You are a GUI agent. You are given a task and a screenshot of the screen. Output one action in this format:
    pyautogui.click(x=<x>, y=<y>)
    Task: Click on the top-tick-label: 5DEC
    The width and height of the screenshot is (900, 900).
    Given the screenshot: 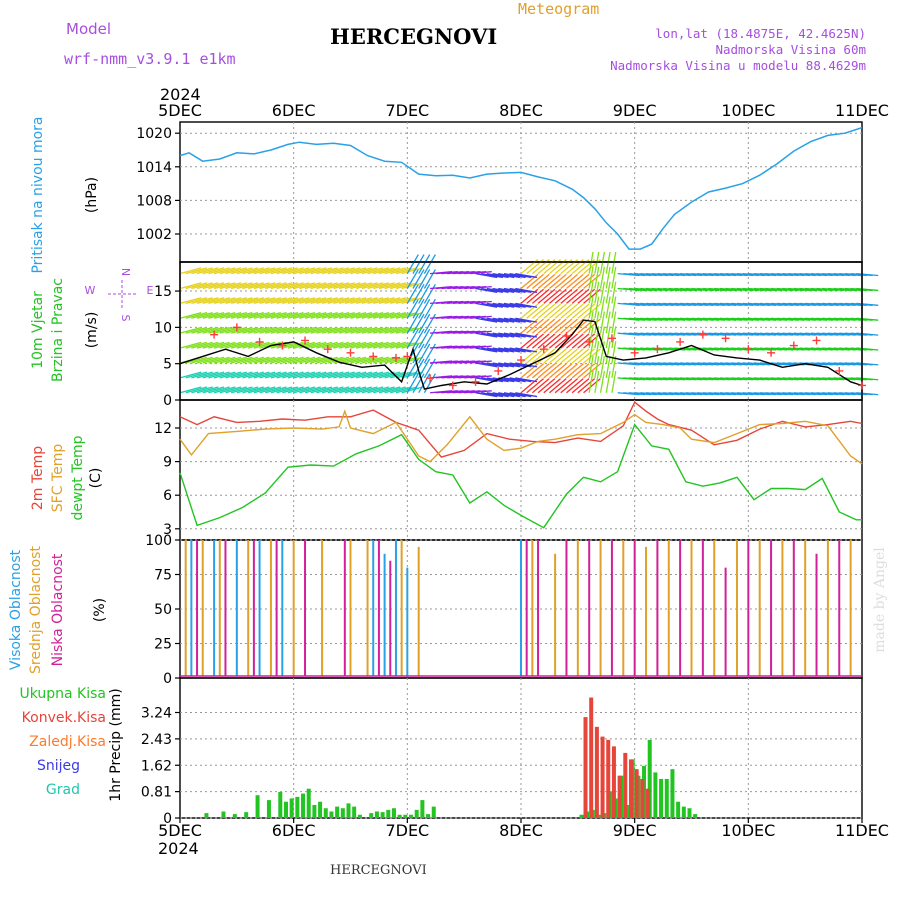 What is the action you would take?
    pyautogui.click(x=180, y=110)
    